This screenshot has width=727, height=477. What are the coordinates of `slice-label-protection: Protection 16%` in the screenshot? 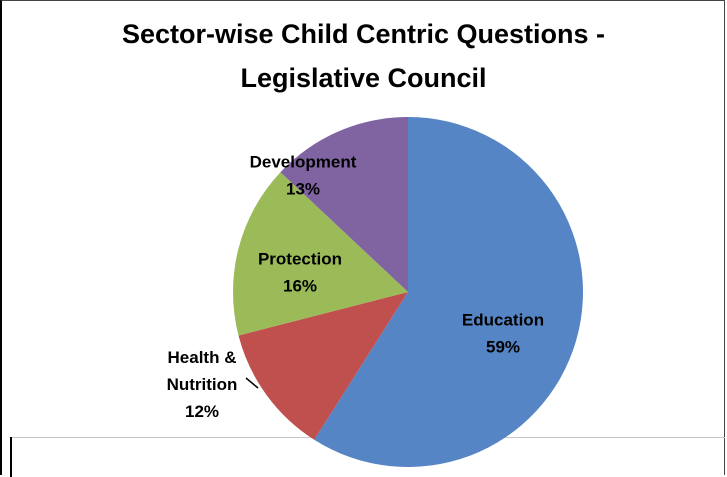 It's located at (300, 273).